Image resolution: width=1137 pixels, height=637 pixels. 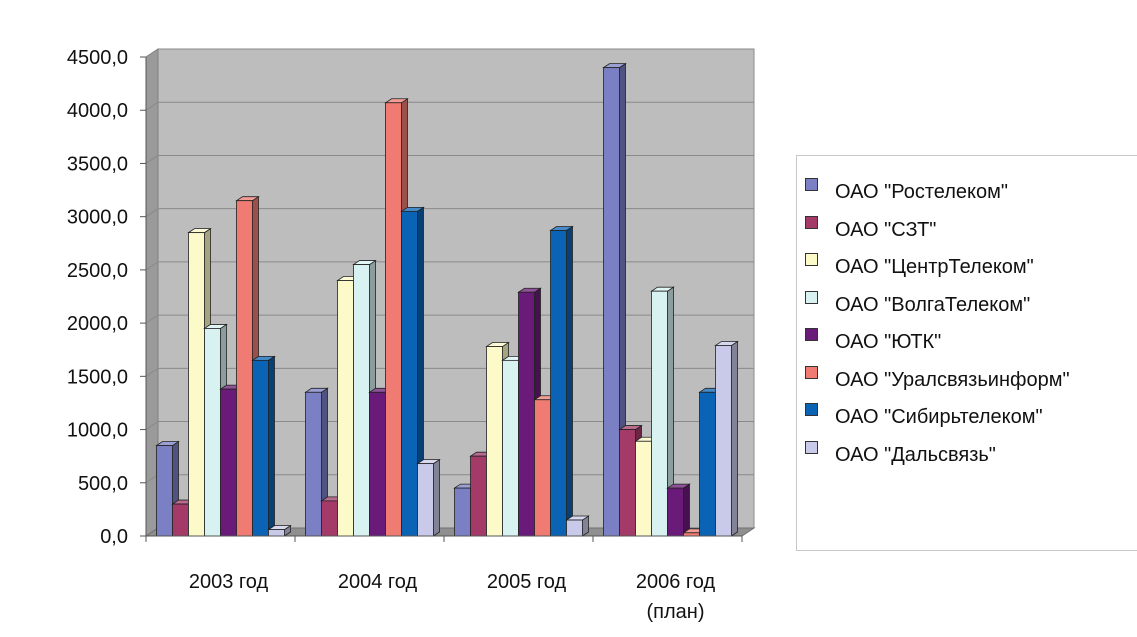 What do you see at coordinates (378, 582) in the screenshot?
I see `x-tick-label: 2004 год` at bounding box center [378, 582].